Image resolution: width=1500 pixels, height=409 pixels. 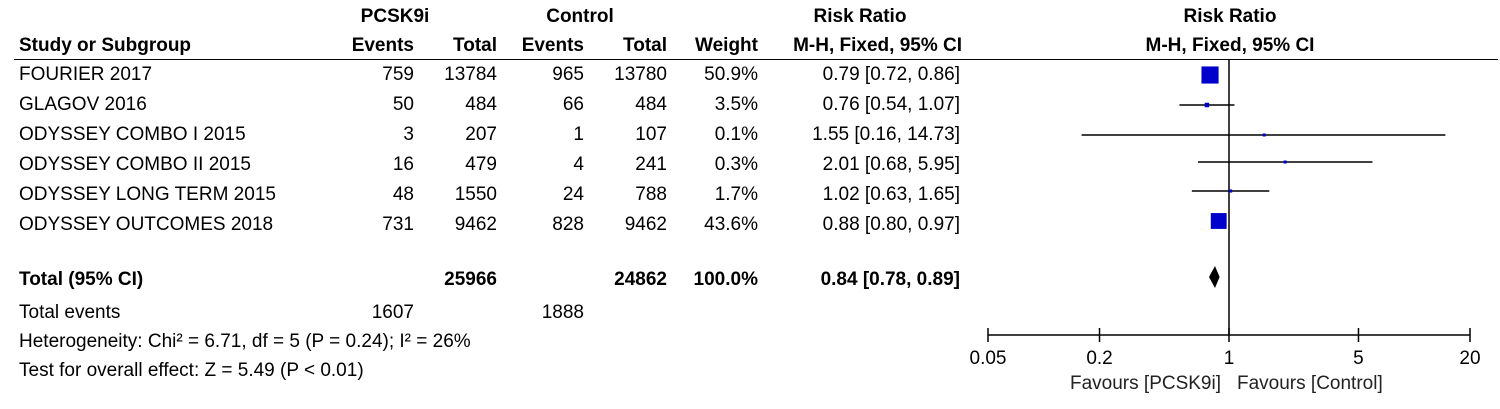 What do you see at coordinates (731, 224) in the screenshot?
I see `study-weight: 43.6%` at bounding box center [731, 224].